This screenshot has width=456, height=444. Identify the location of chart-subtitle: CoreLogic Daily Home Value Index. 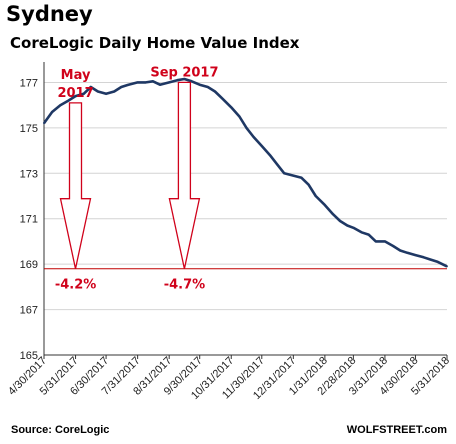
(155, 43).